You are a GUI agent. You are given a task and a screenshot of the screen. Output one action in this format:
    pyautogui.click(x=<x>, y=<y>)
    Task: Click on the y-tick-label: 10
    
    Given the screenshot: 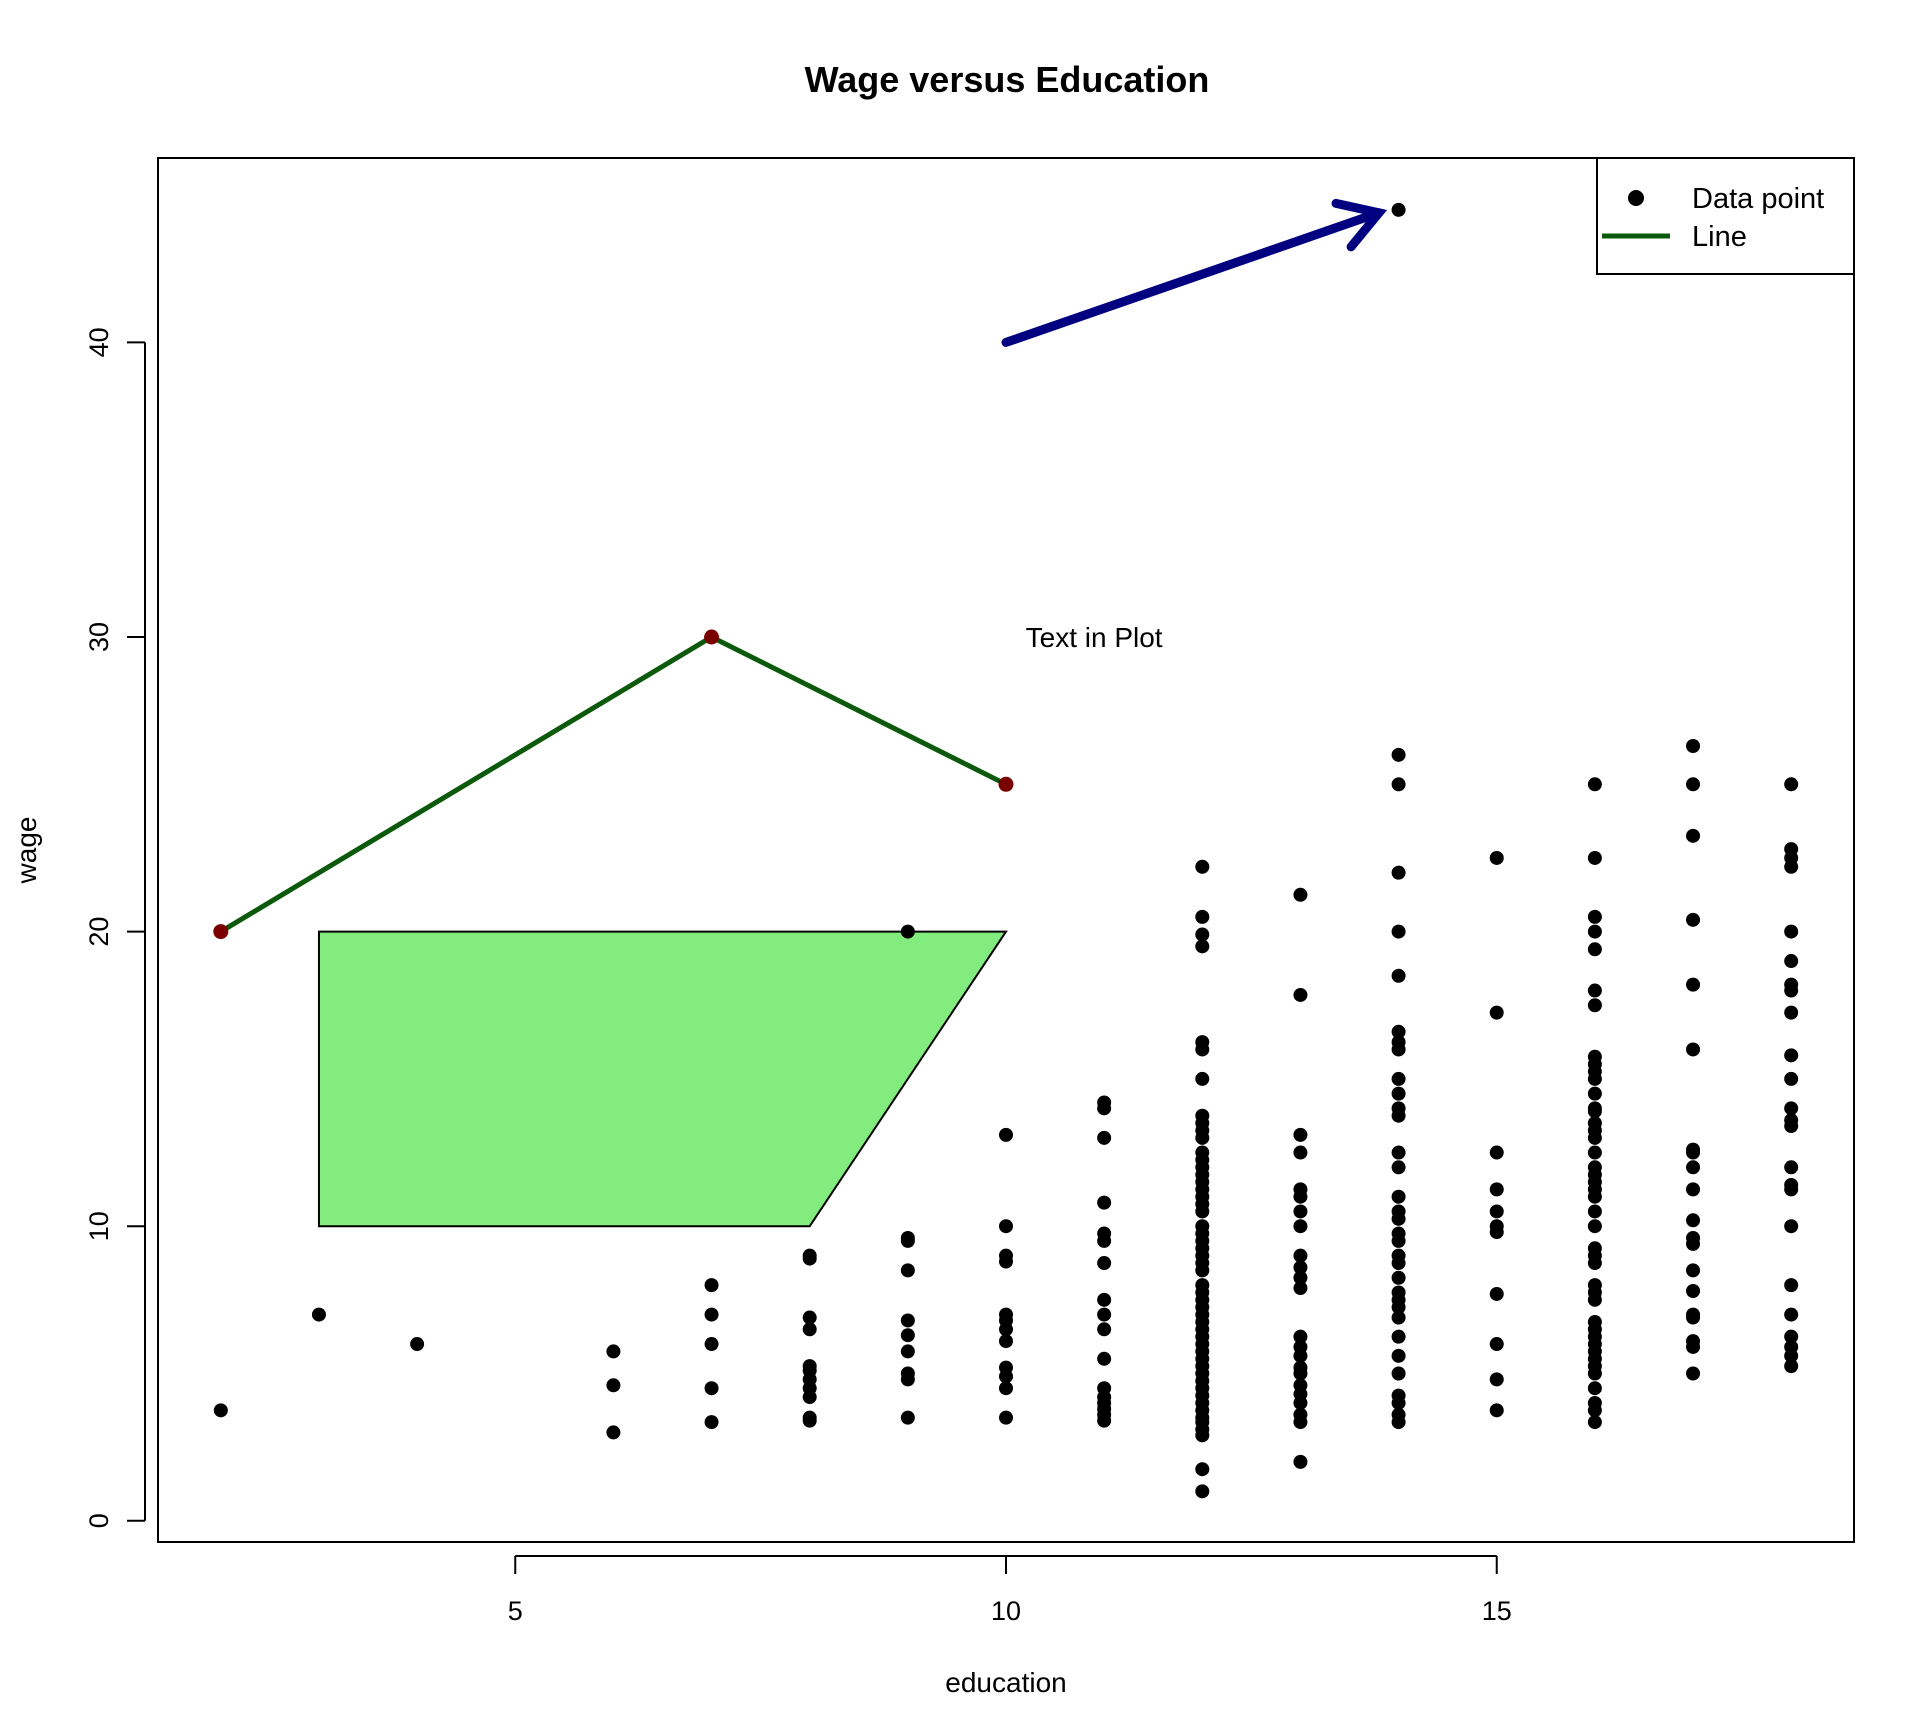 What is the action you would take?
    pyautogui.click(x=99, y=1226)
    